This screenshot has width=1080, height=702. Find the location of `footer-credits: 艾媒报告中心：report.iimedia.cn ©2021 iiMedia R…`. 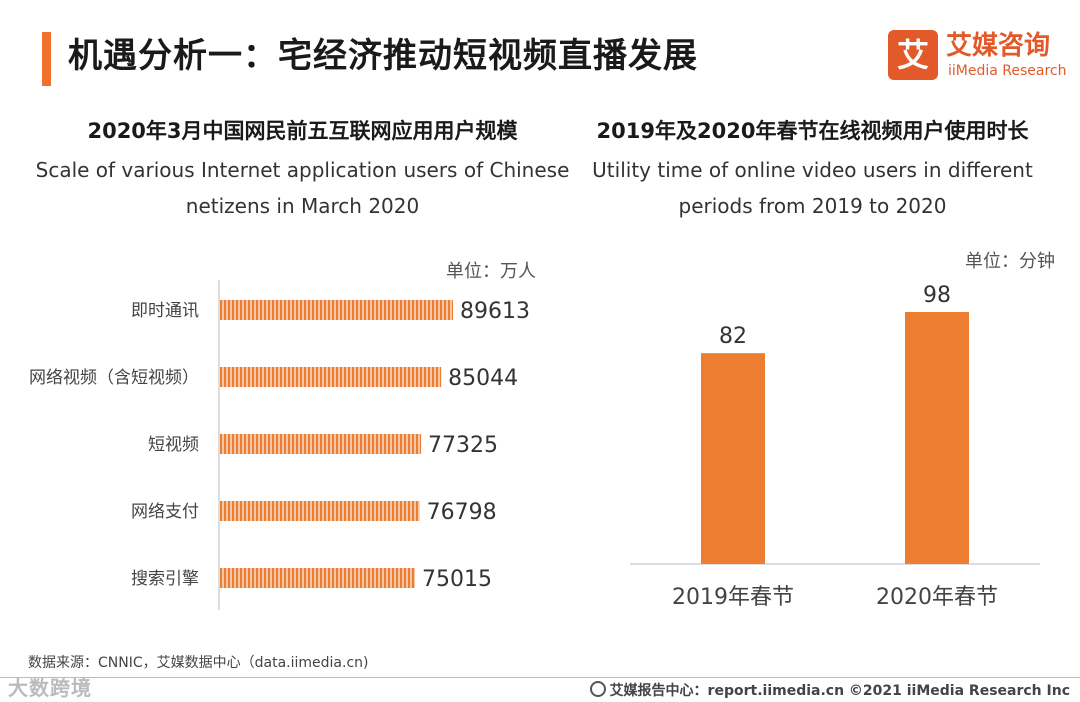

footer-credits: 艾媒报告中心：report.iimedia.cn ©2021 iiMedia R… is located at coordinates (829, 690).